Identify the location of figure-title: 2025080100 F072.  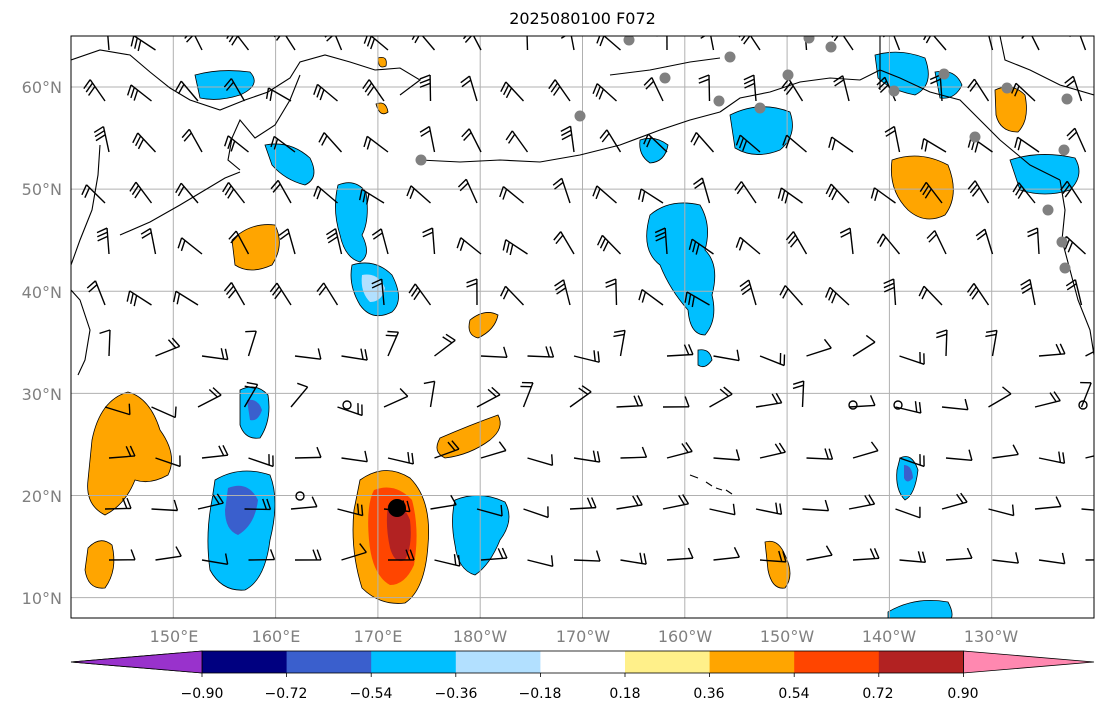
(582, 18).